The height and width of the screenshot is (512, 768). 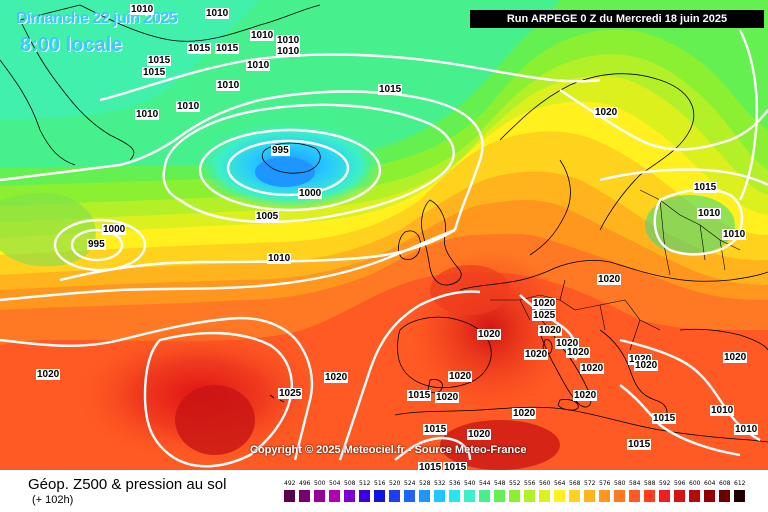 I want to click on legend-tick-label: 560, so click(x=545, y=483).